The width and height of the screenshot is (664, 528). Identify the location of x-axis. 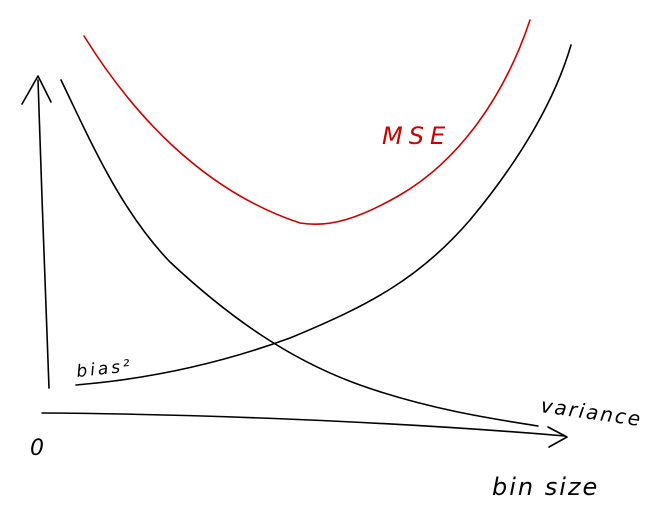
(304, 430).